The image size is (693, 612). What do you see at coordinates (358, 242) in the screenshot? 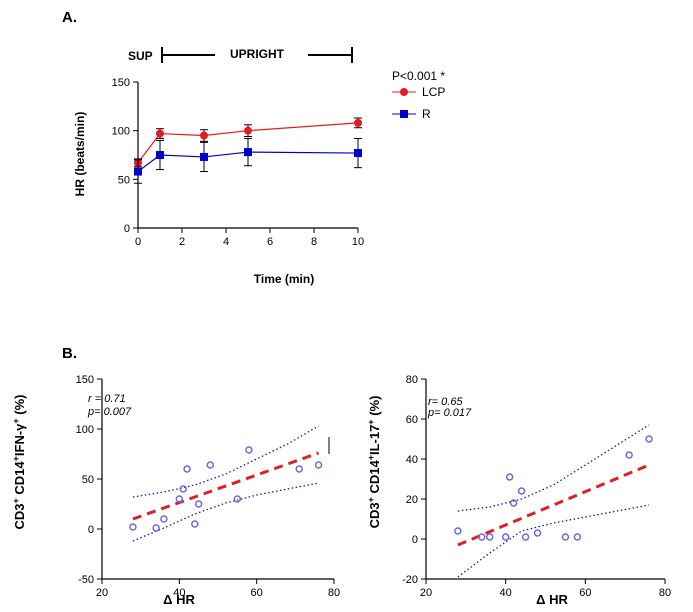
I see `x-tick-label: 10` at bounding box center [358, 242].